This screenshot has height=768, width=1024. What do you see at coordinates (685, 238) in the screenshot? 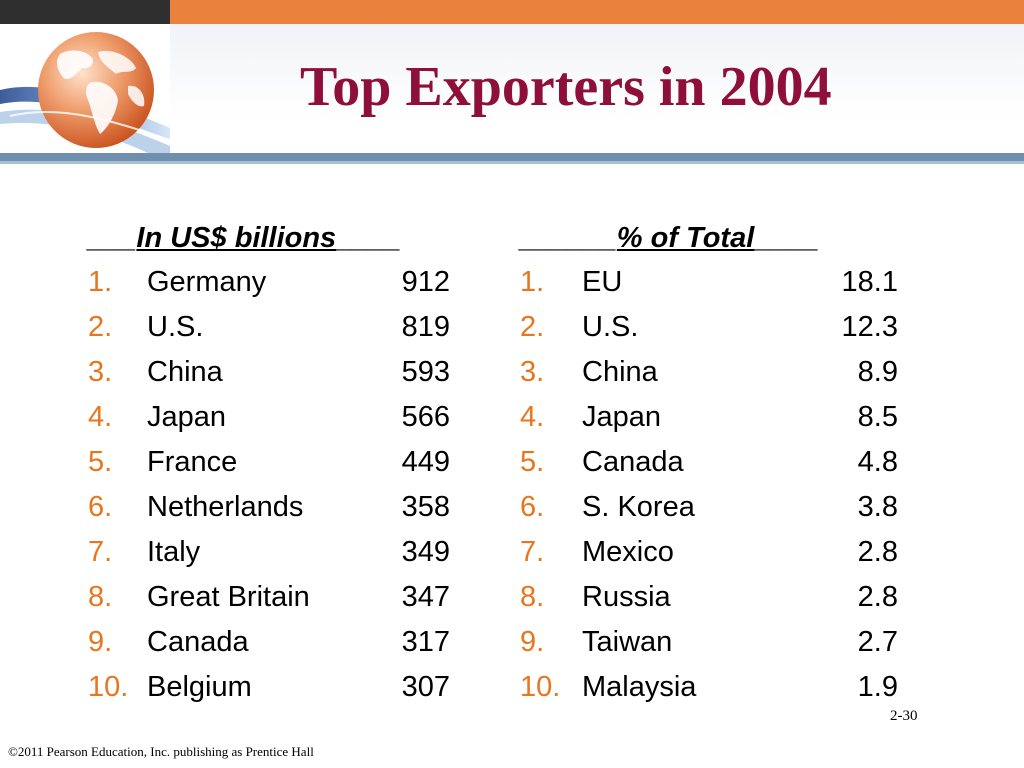
I see `header-label: % of Total` at bounding box center [685, 238].